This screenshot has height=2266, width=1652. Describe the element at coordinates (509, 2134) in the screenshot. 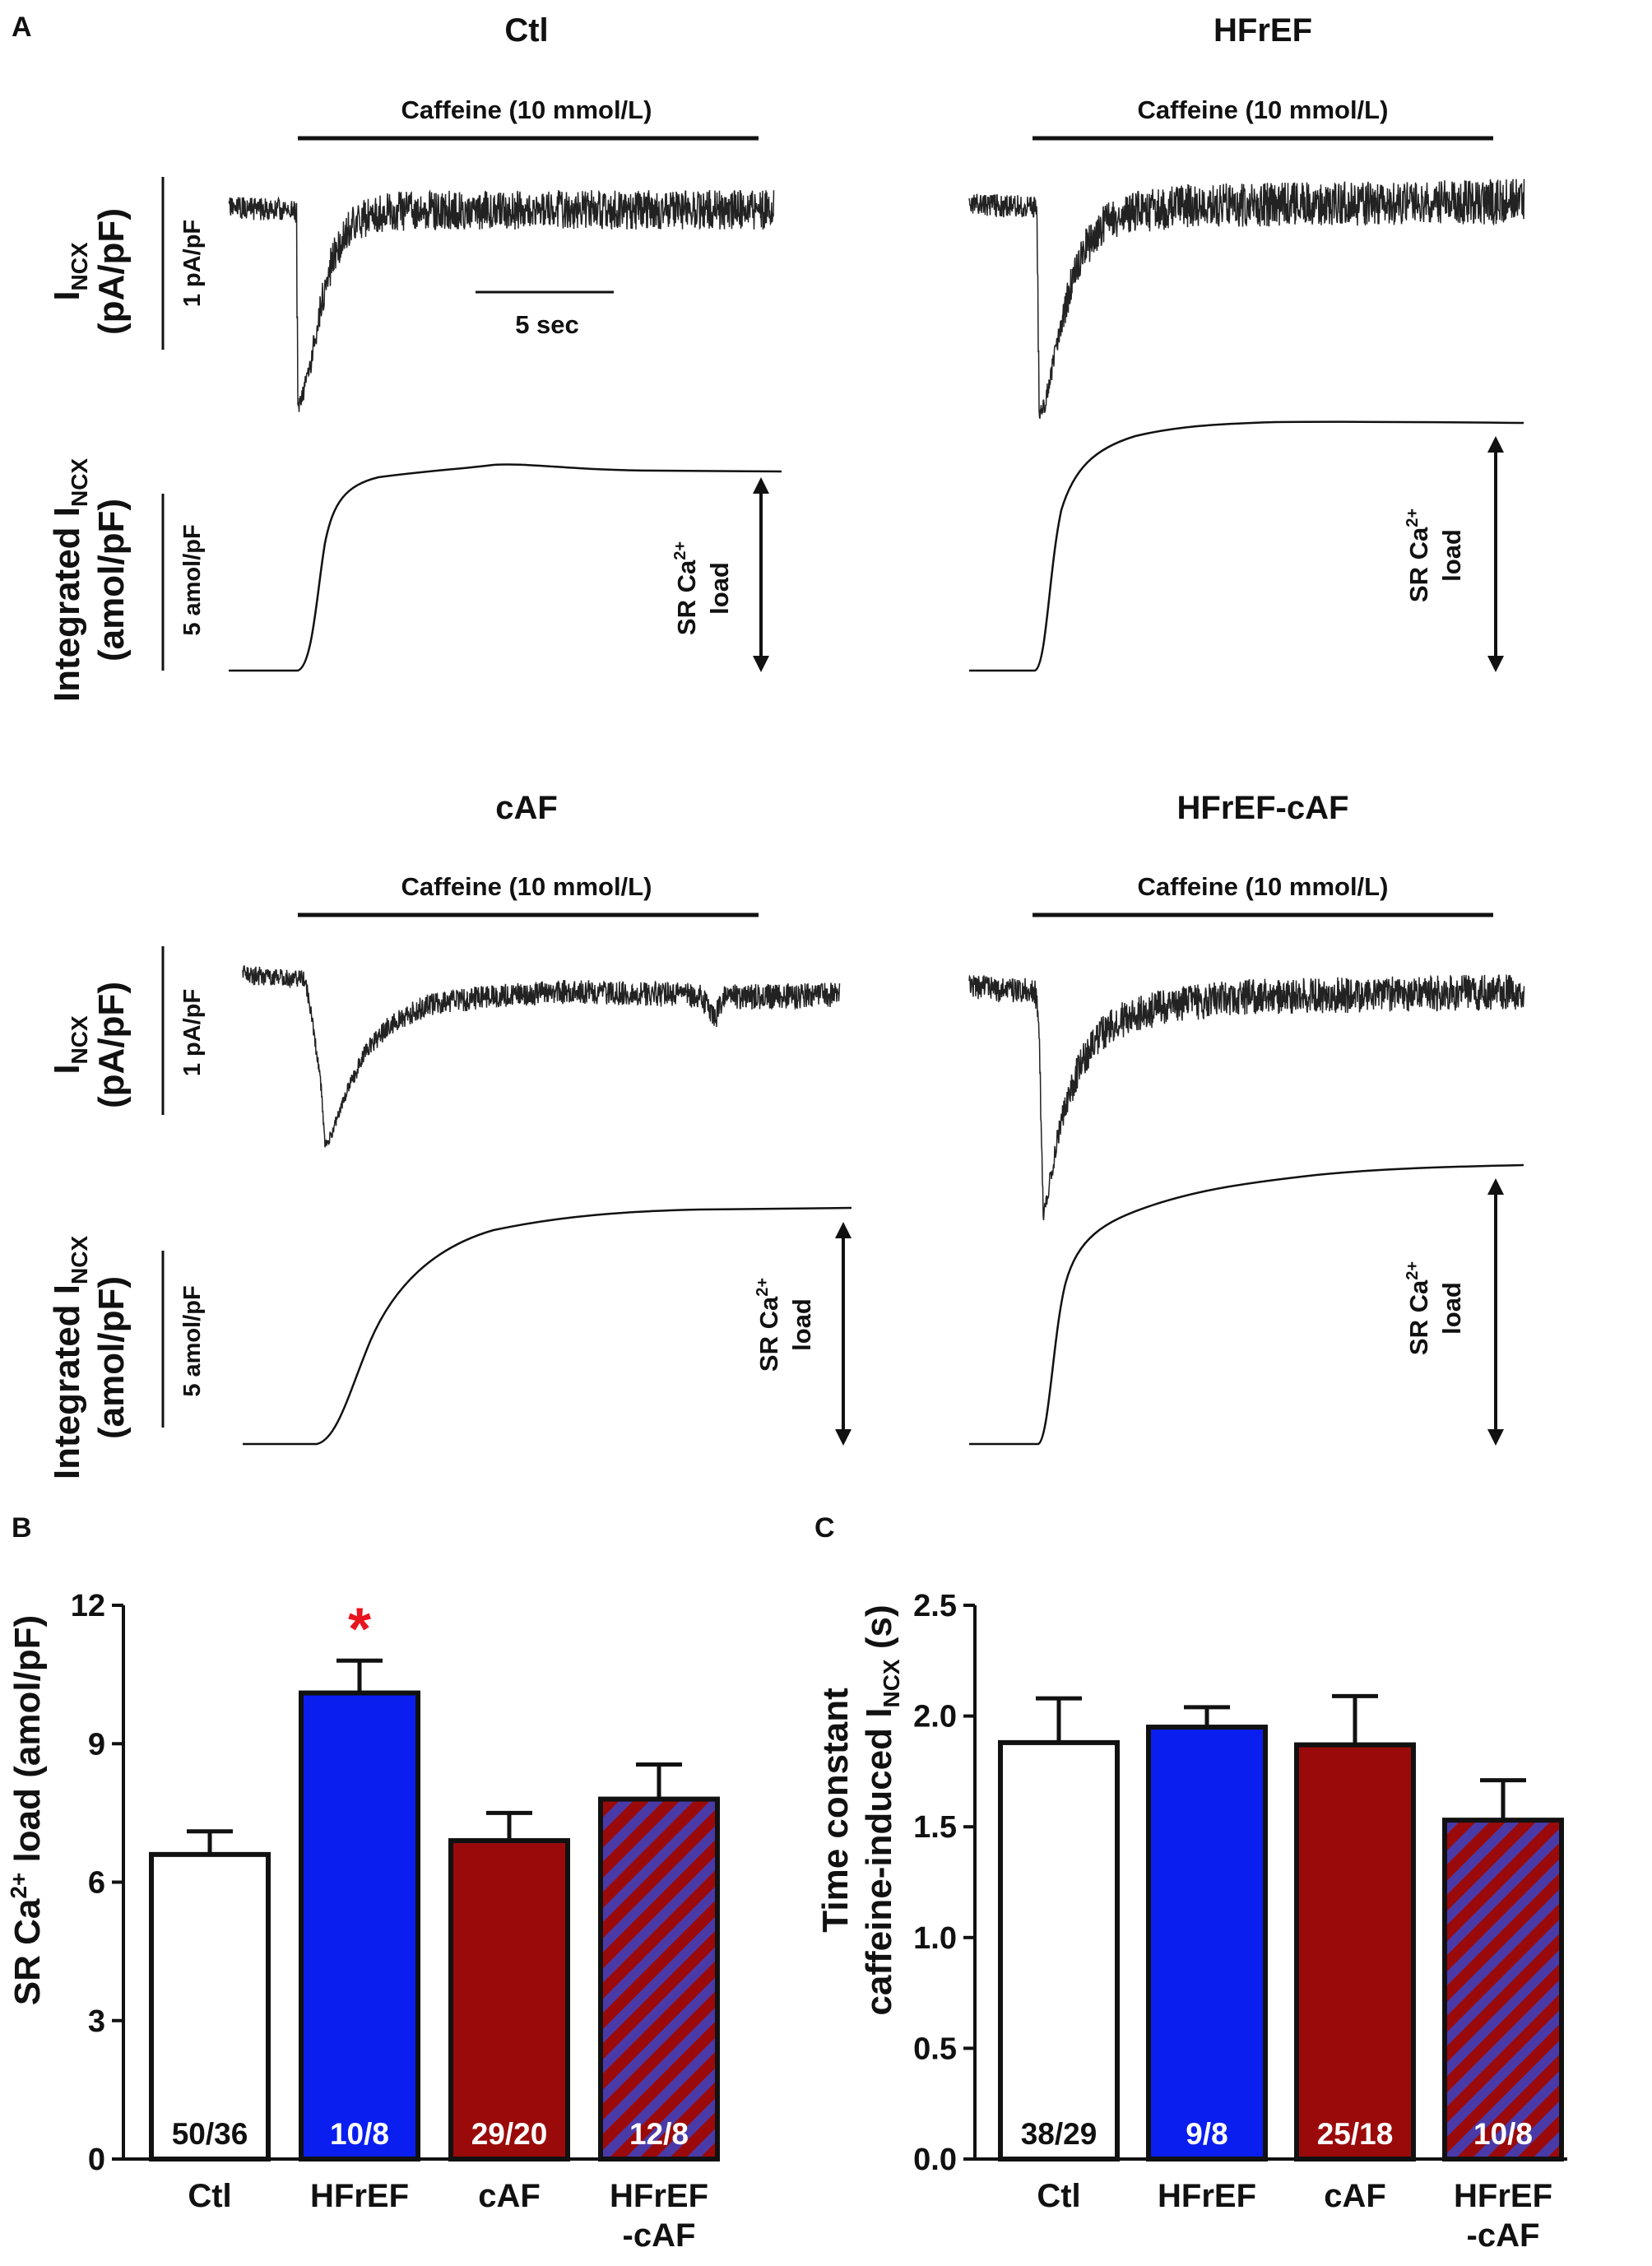

I see `n-label: 29/20` at that location.